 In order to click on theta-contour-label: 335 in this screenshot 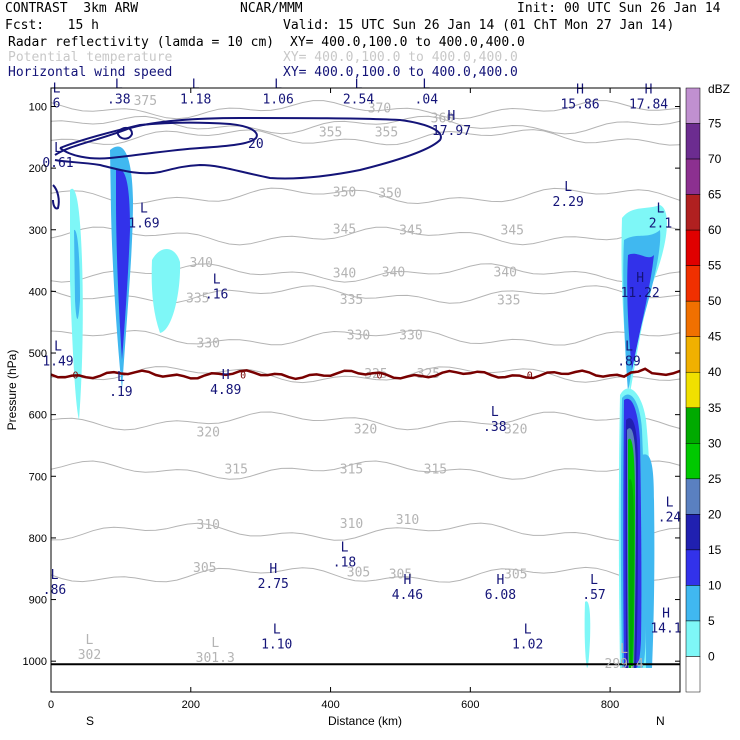, I will do `click(197, 298)`.